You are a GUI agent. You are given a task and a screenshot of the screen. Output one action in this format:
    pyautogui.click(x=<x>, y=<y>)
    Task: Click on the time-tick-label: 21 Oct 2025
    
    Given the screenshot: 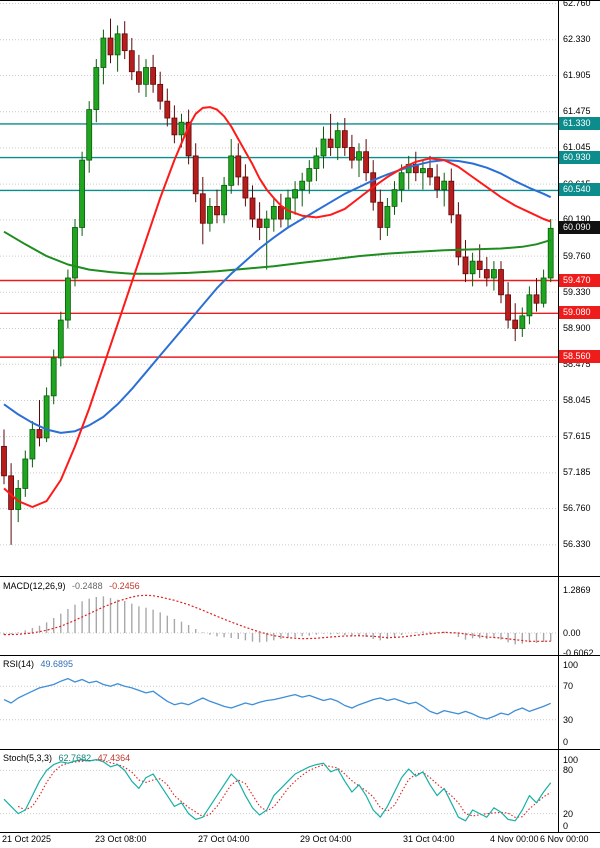 What is the action you would take?
    pyautogui.click(x=27, y=839)
    